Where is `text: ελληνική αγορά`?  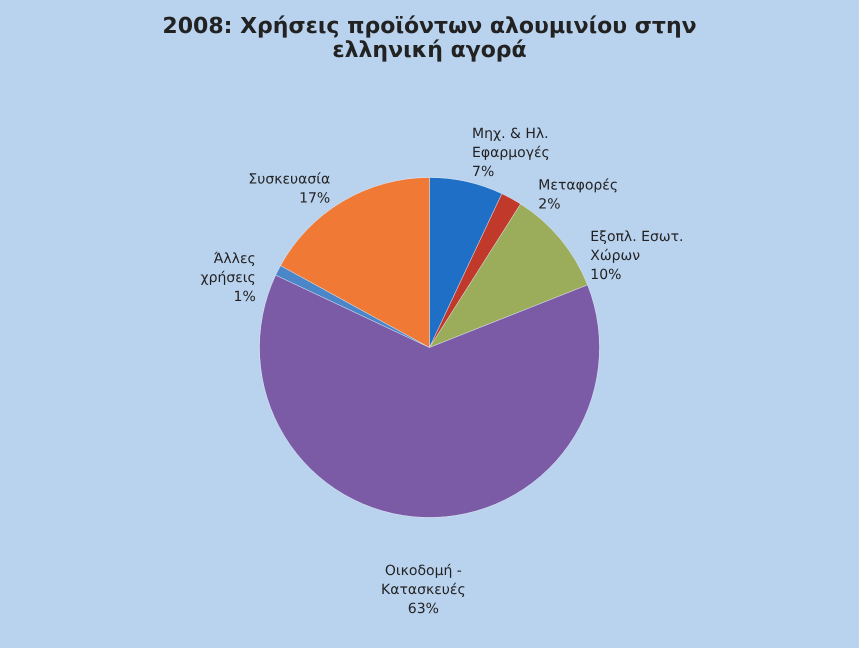 text: ελληνική αγορά is located at coordinates (429, 50).